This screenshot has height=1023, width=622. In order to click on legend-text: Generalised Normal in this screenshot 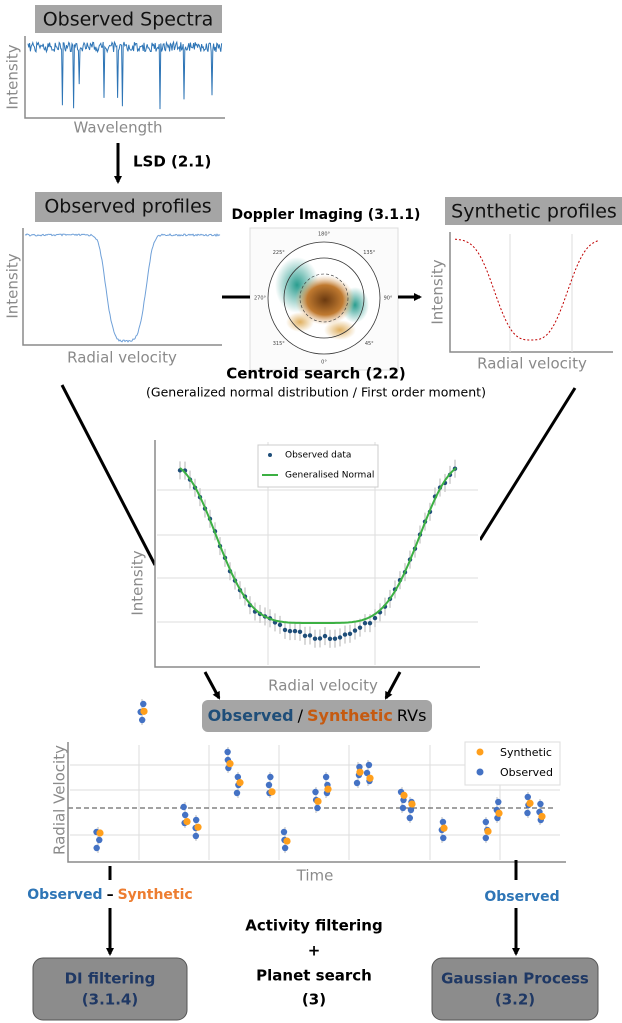, I will do `click(329, 476)`.